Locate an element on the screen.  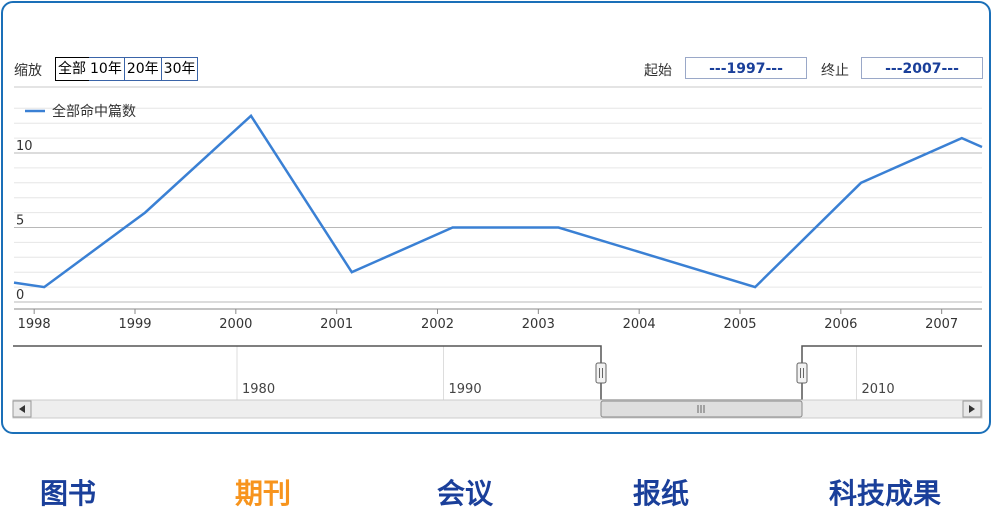
end-range-input: ---2007--- is located at coordinates (922, 68).